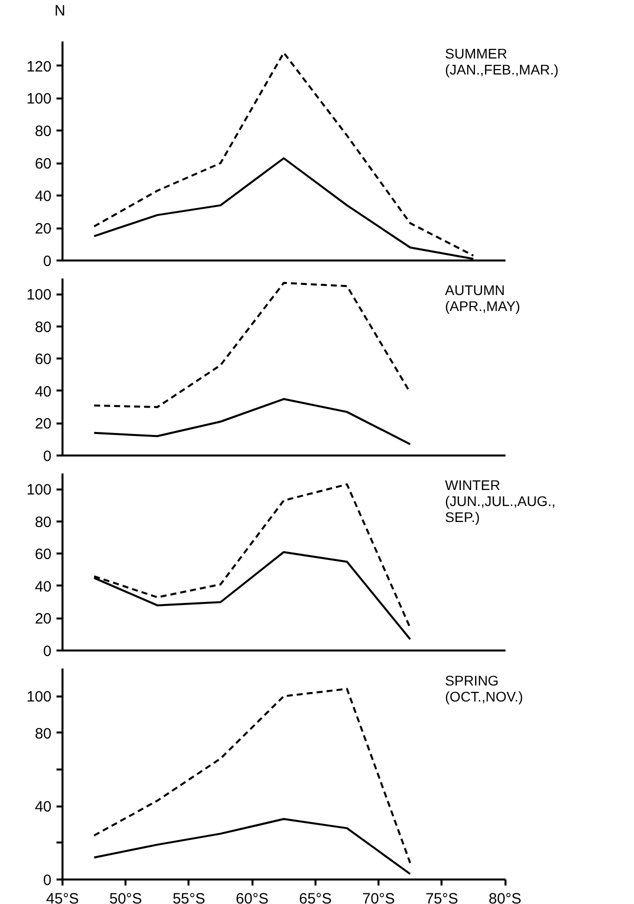  I want to click on y-tick-label: 120, so click(39, 67).